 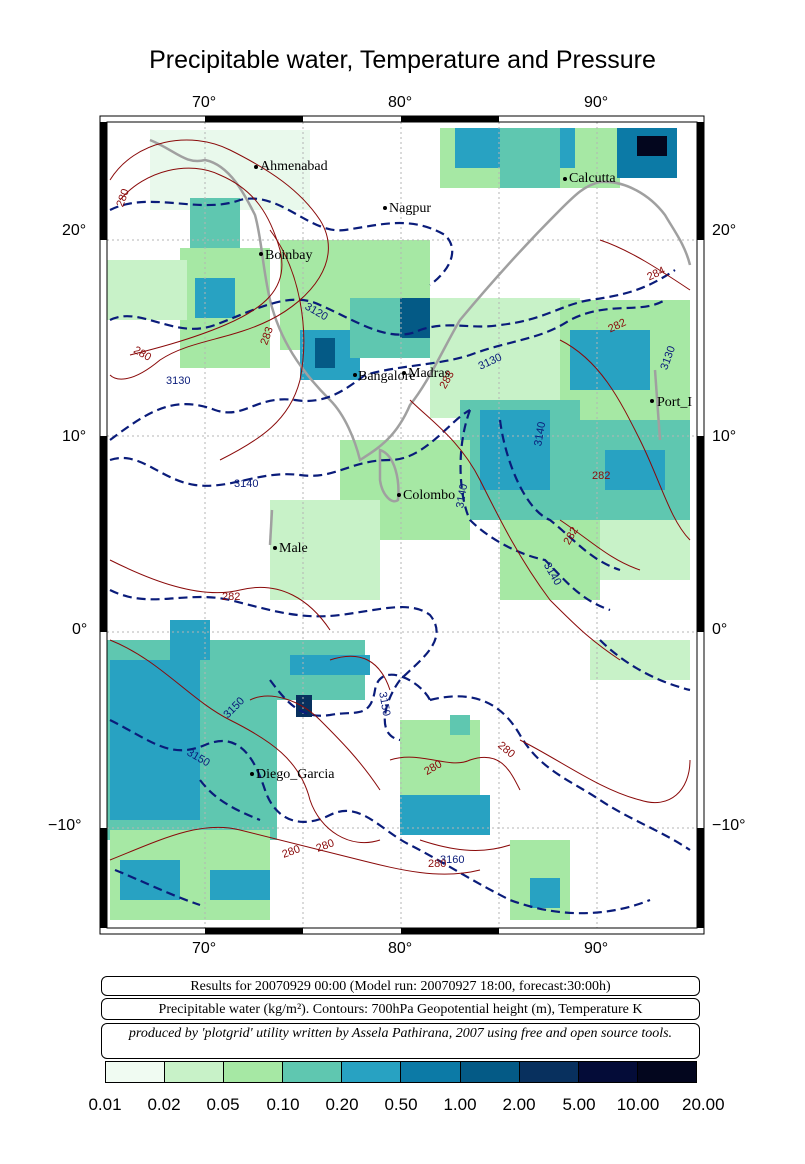 What do you see at coordinates (596, 102) in the screenshot?
I see `top-lon-tick: 90°` at bounding box center [596, 102].